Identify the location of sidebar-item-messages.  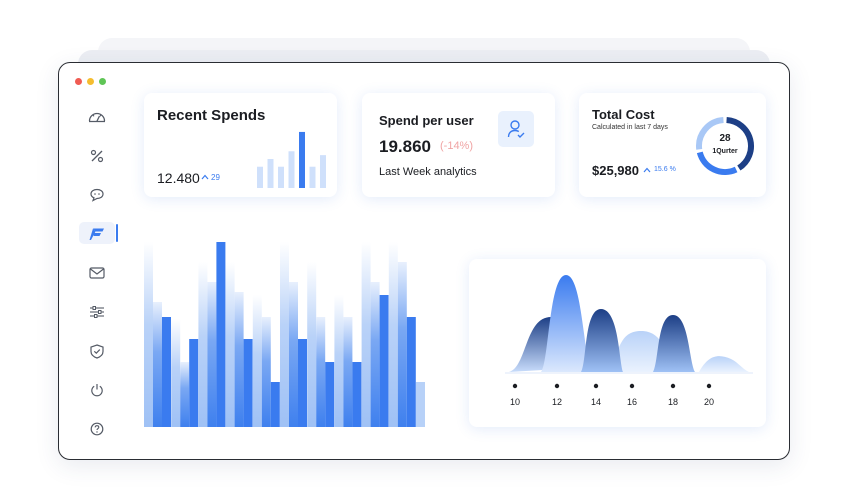
(97, 195).